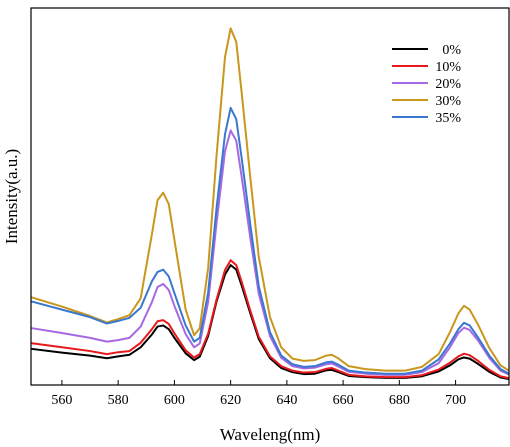  I want to click on x-tick-label: 600, so click(174, 400).